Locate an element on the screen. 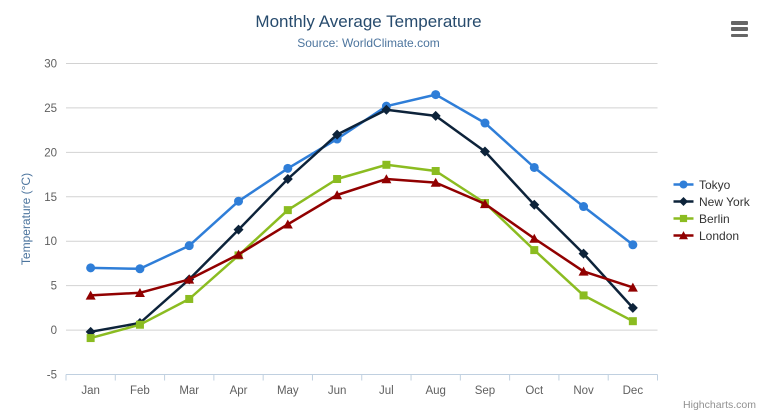 The image size is (769, 416). legend-label: Berlin is located at coordinates (714, 218).